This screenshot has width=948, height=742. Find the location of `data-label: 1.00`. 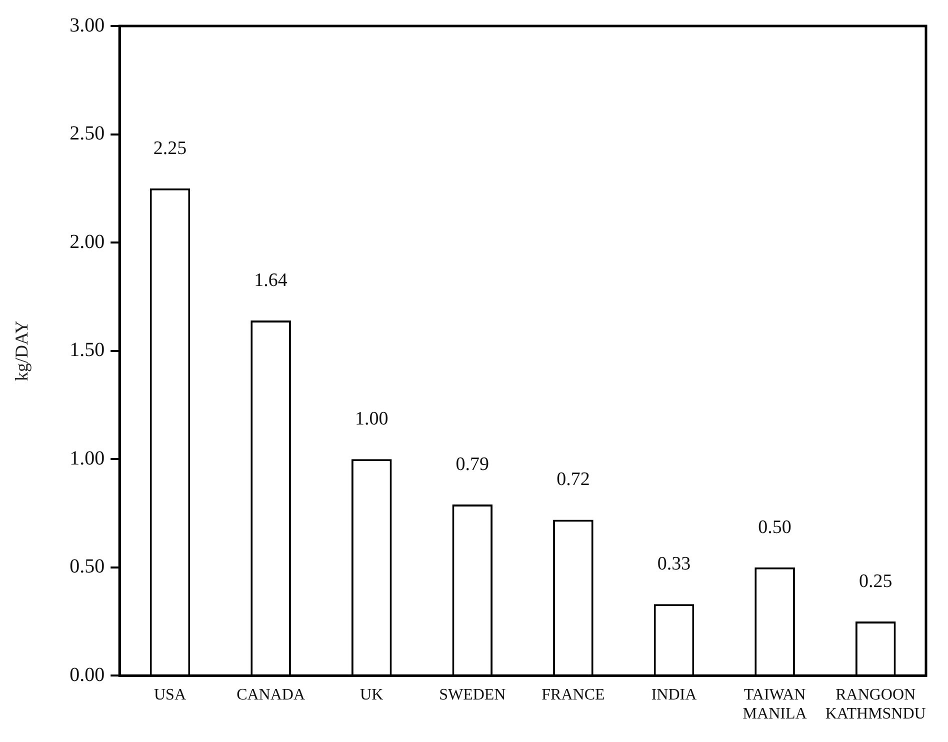

data-label: 1.00 is located at coordinates (371, 419).